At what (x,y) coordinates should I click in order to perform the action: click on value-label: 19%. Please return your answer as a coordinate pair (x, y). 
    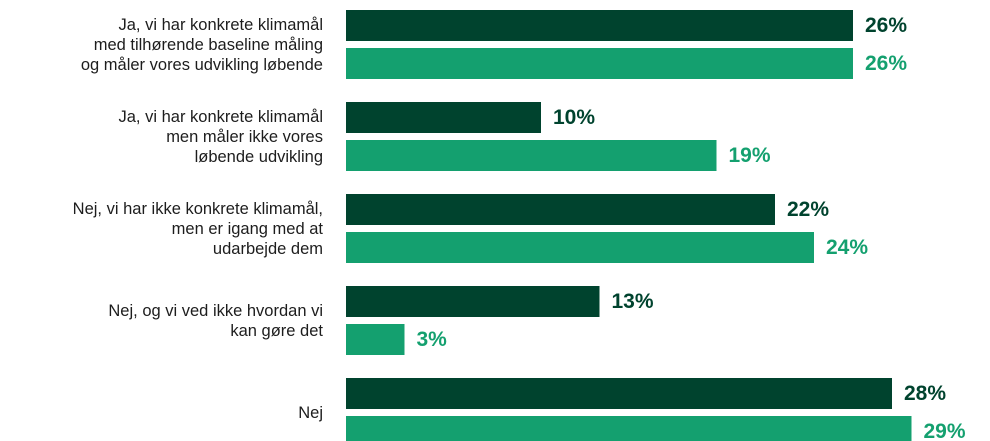
    Looking at the image, I should click on (750, 155).